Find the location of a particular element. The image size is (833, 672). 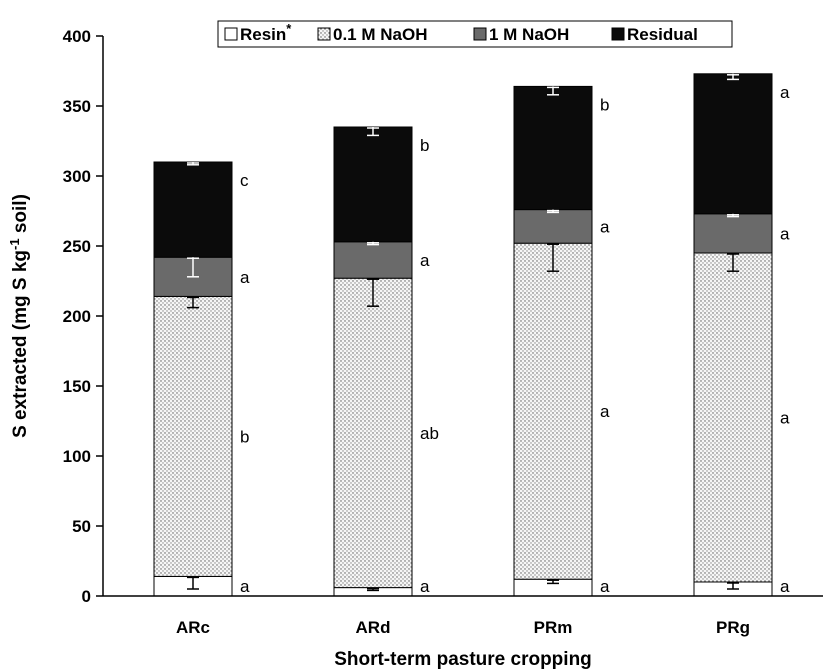

y-axis-label-superscript: -1 is located at coordinates (14, 244).